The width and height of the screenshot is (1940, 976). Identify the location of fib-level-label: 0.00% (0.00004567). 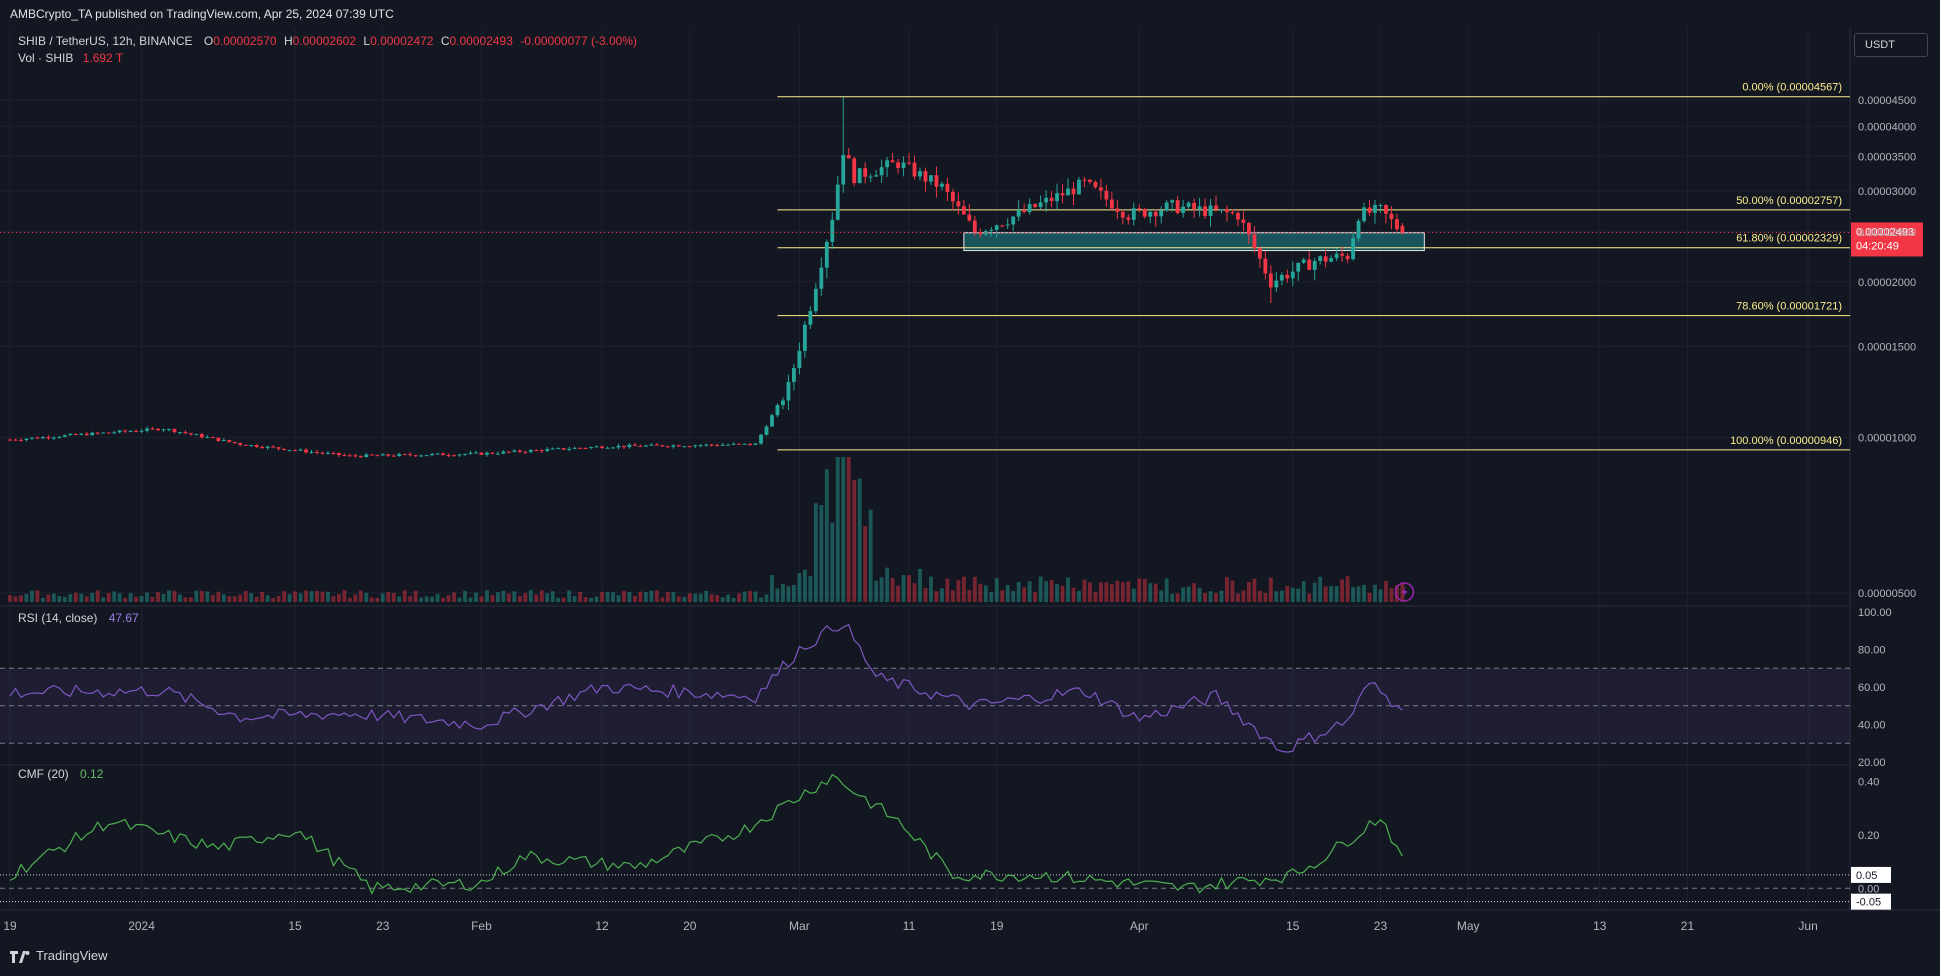
(1792, 88).